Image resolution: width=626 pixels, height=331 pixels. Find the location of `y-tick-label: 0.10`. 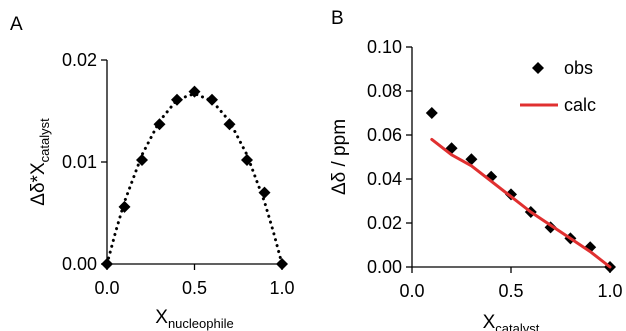

y-tick-label: 0.10 is located at coordinates (384, 47).